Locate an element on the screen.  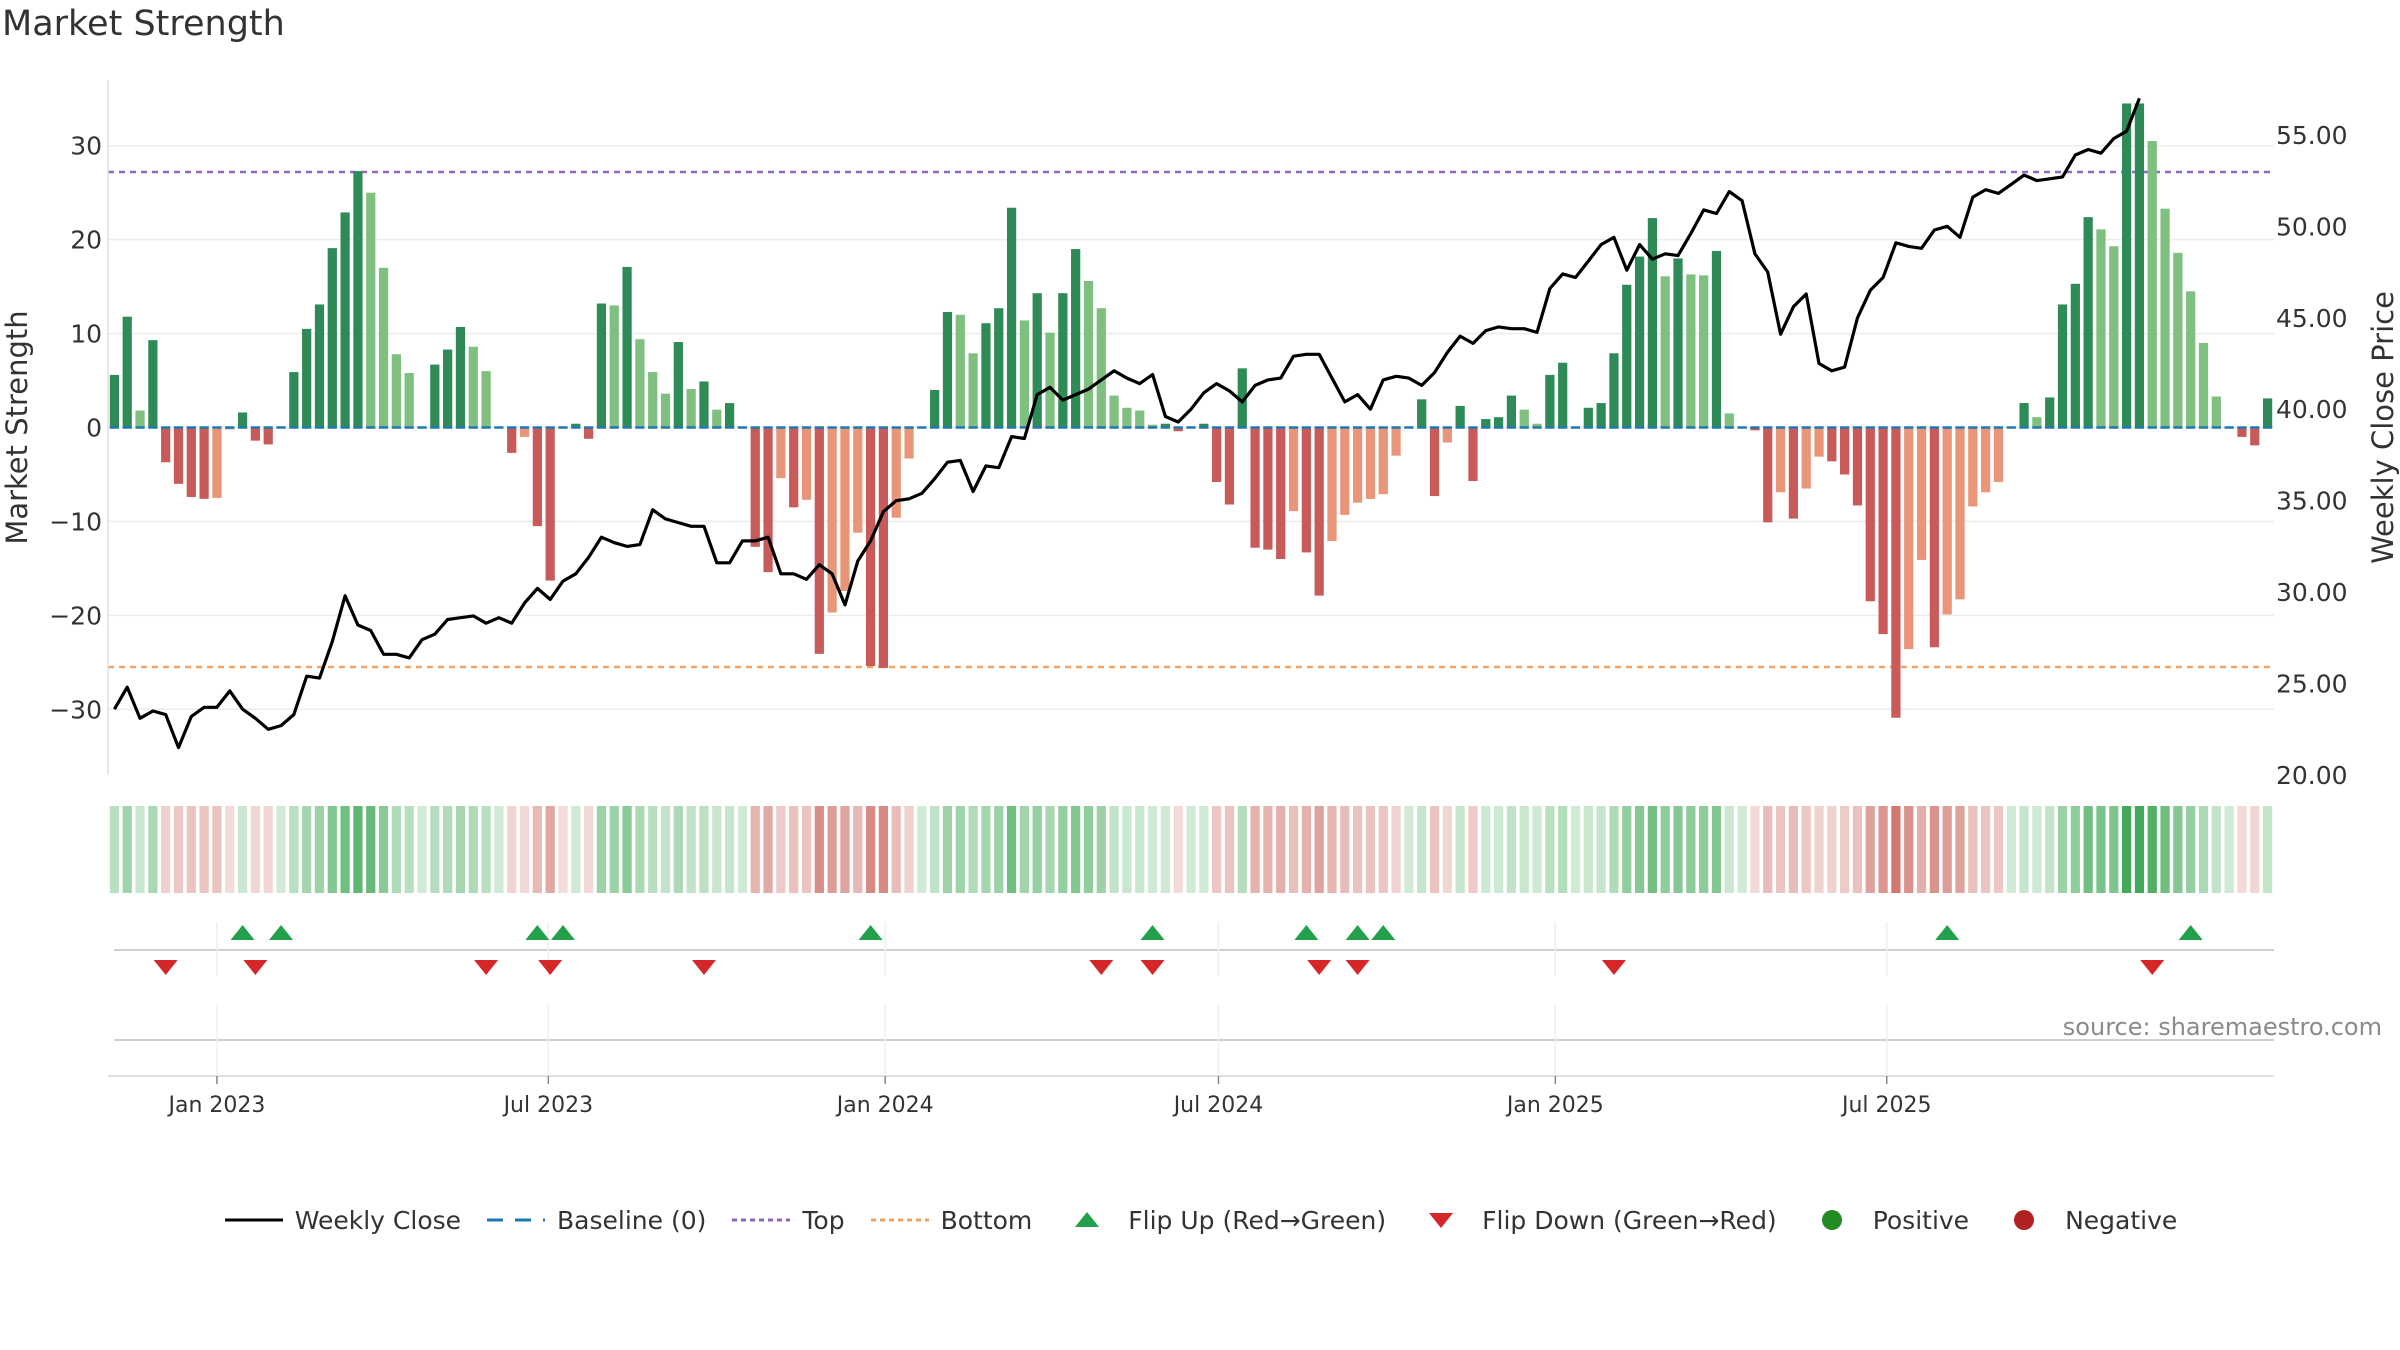
legend-label: Top is located at coordinates (823, 1220).